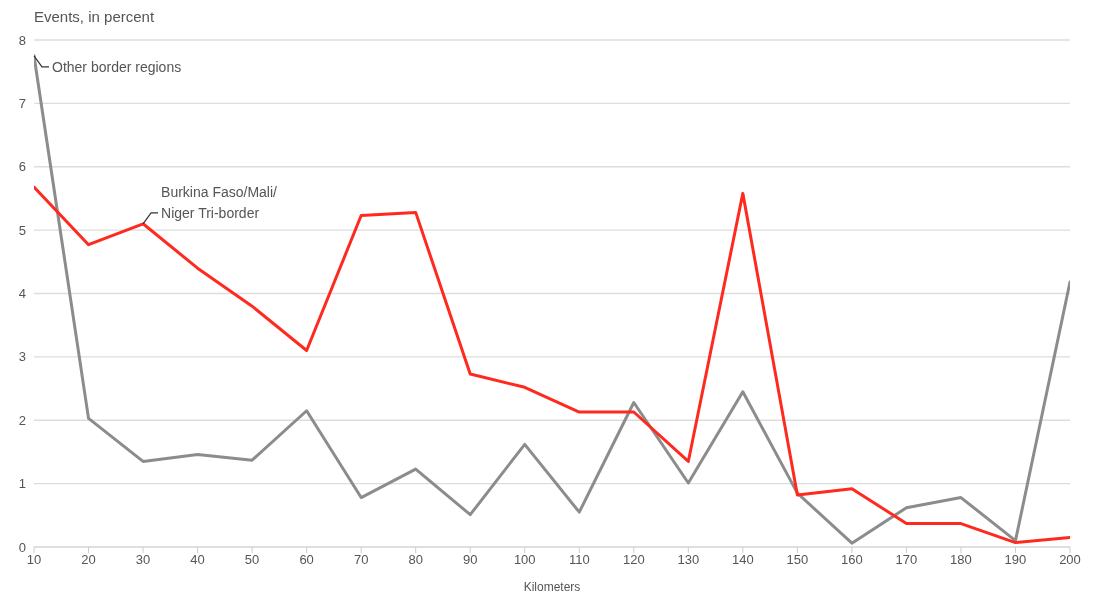 Image resolution: width=1094 pixels, height=599 pixels. What do you see at coordinates (415, 560) in the screenshot?
I see `x-tick-label: 80` at bounding box center [415, 560].